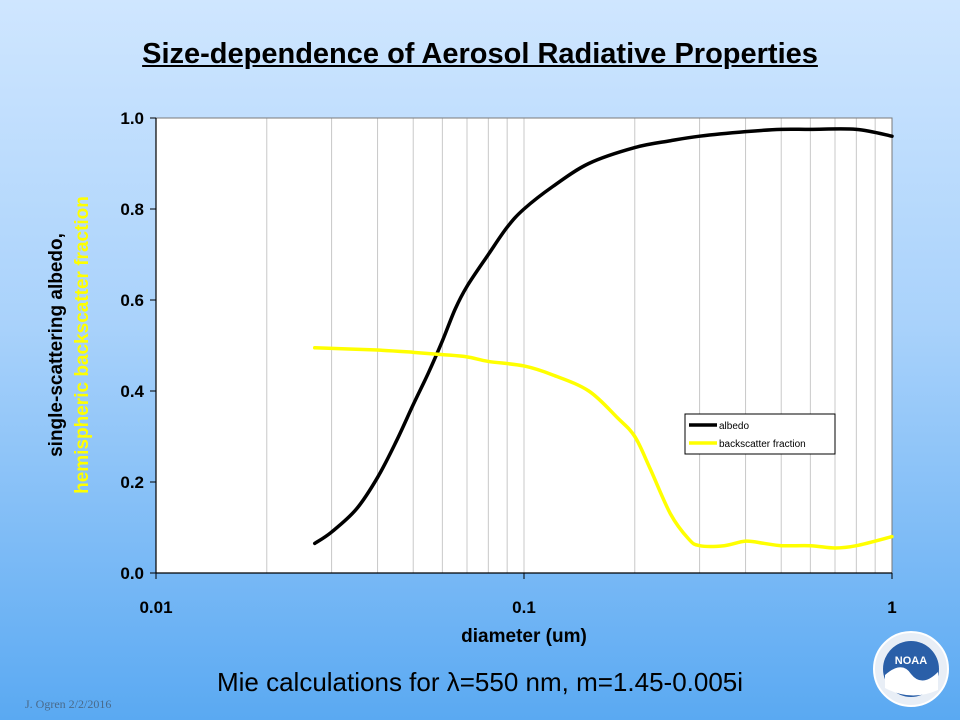  Describe the element at coordinates (734, 426) in the screenshot. I see `legend-label: albedo` at that location.